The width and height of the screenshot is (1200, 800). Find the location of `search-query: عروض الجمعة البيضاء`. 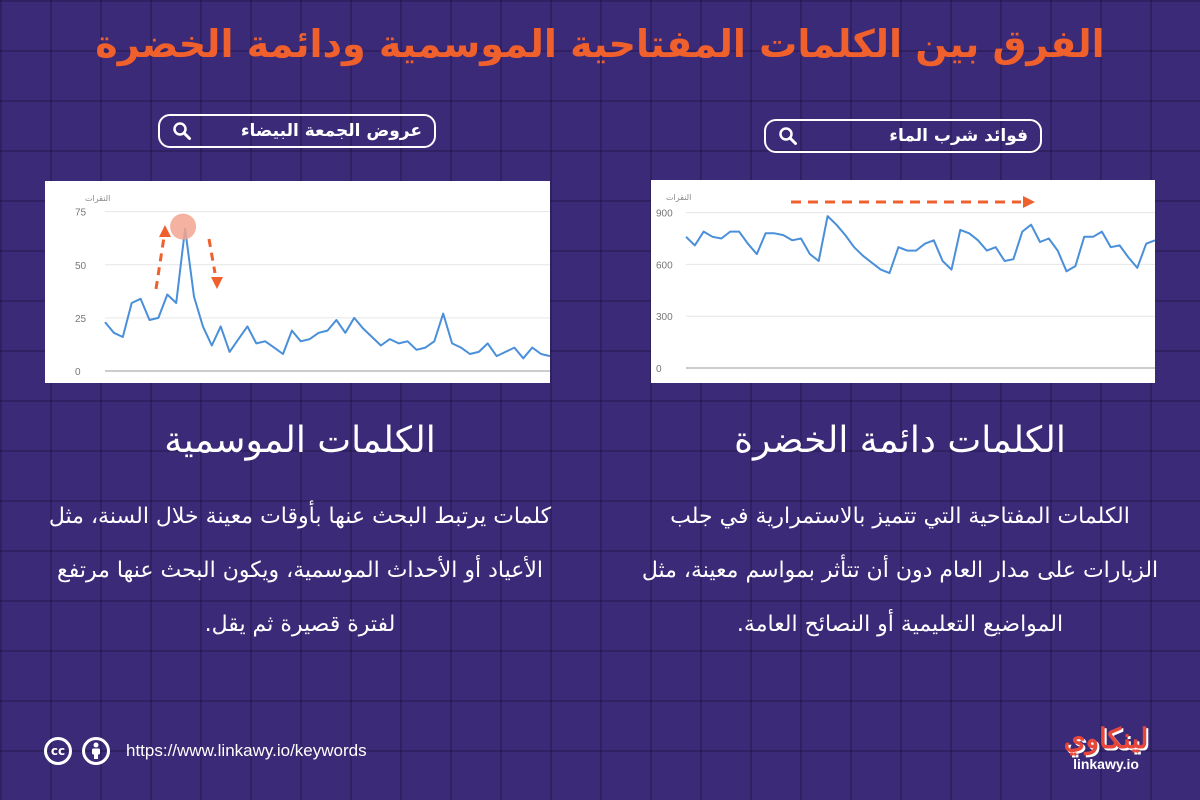

search-query: عروض الجمعة البيضاء is located at coordinates (331, 131).